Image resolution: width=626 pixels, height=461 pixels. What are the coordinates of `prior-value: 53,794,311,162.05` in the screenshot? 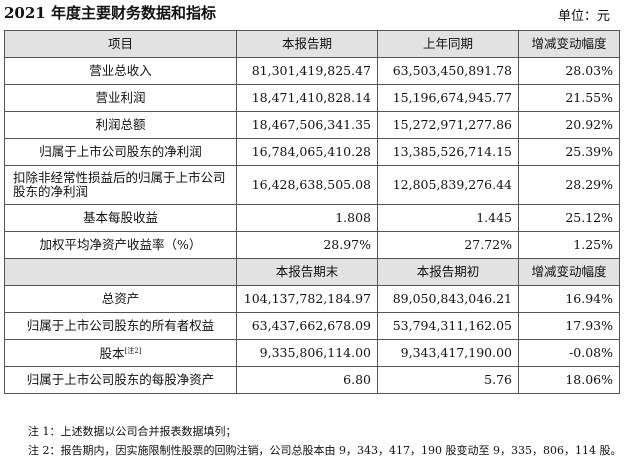 It's located at (448, 326).